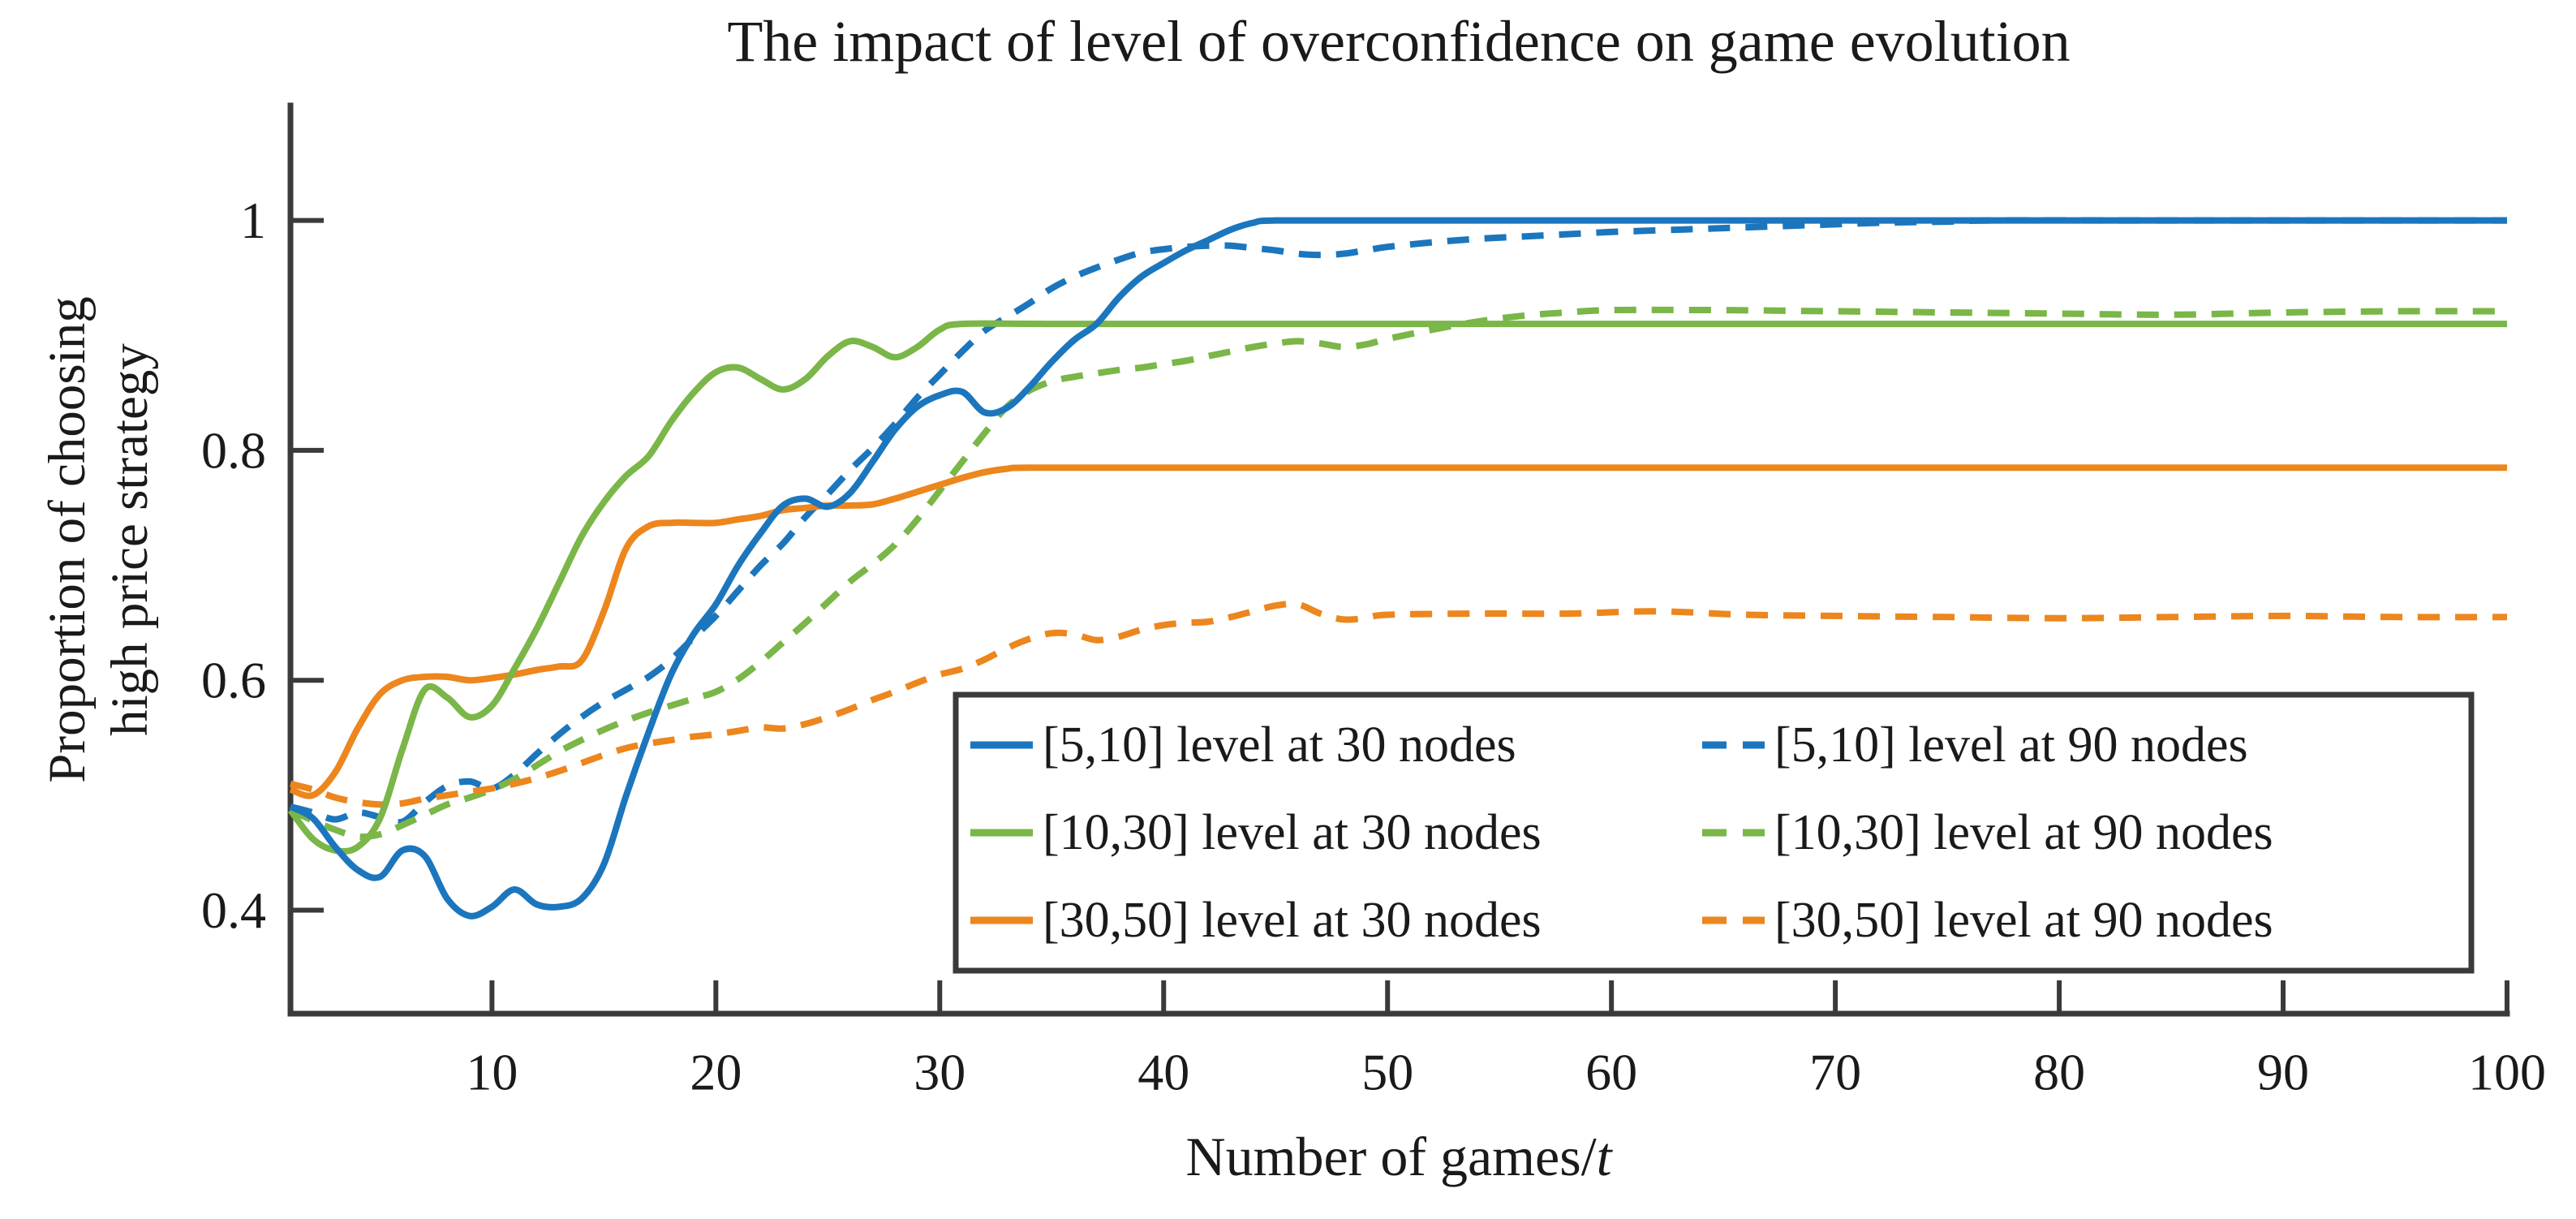 This screenshot has width=2576, height=1219. I want to click on x-tick-label: 80, so click(2059, 1072).